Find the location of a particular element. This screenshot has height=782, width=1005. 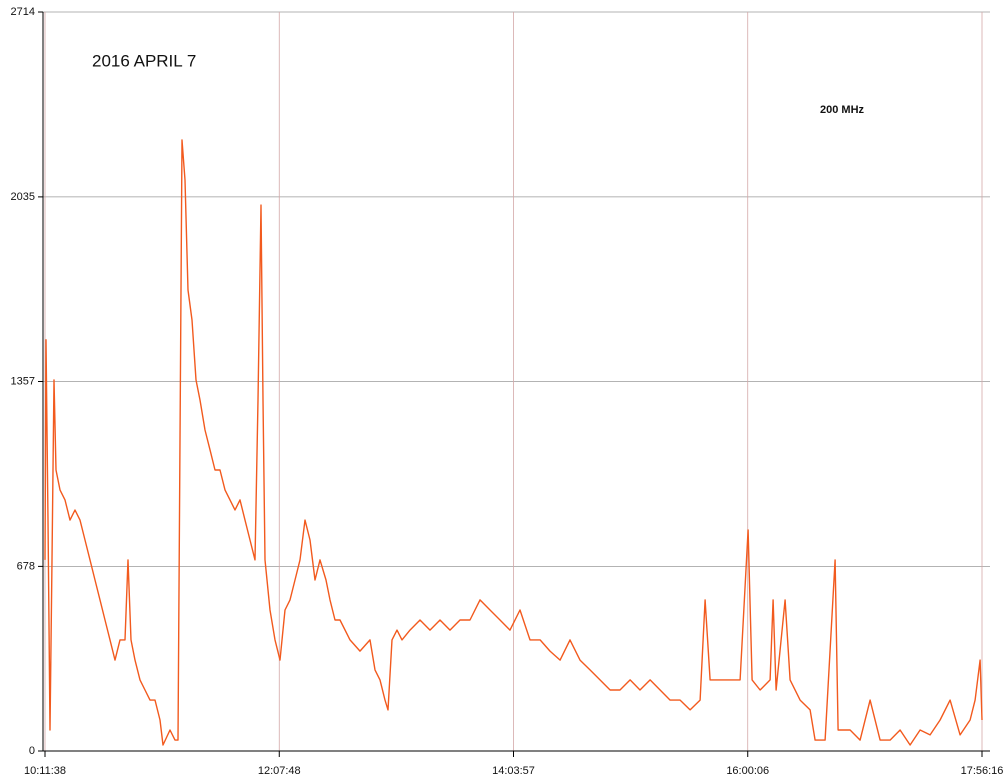

y-tick-label: 2035 is located at coordinates (23, 197).